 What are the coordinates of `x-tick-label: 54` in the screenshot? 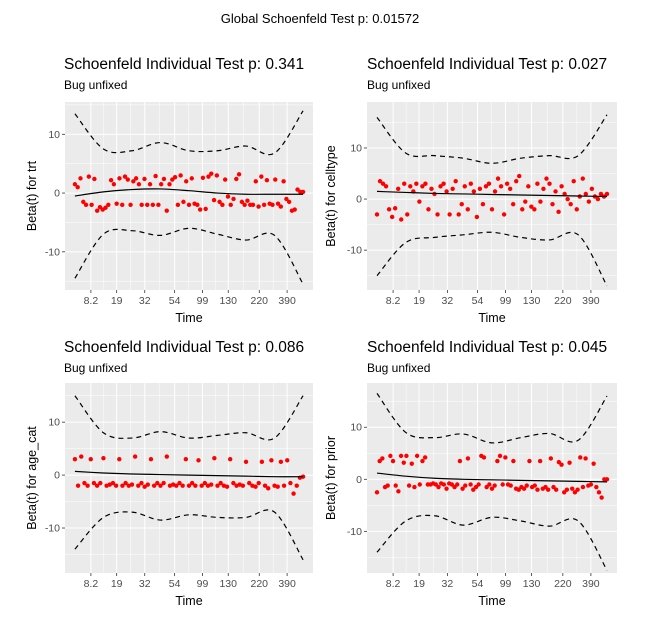 It's located at (478, 301).